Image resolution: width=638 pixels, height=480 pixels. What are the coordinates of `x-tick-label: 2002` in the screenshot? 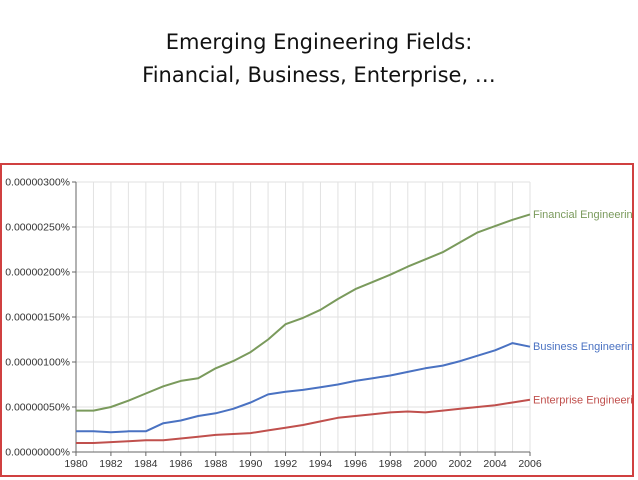 It's located at (460, 464).